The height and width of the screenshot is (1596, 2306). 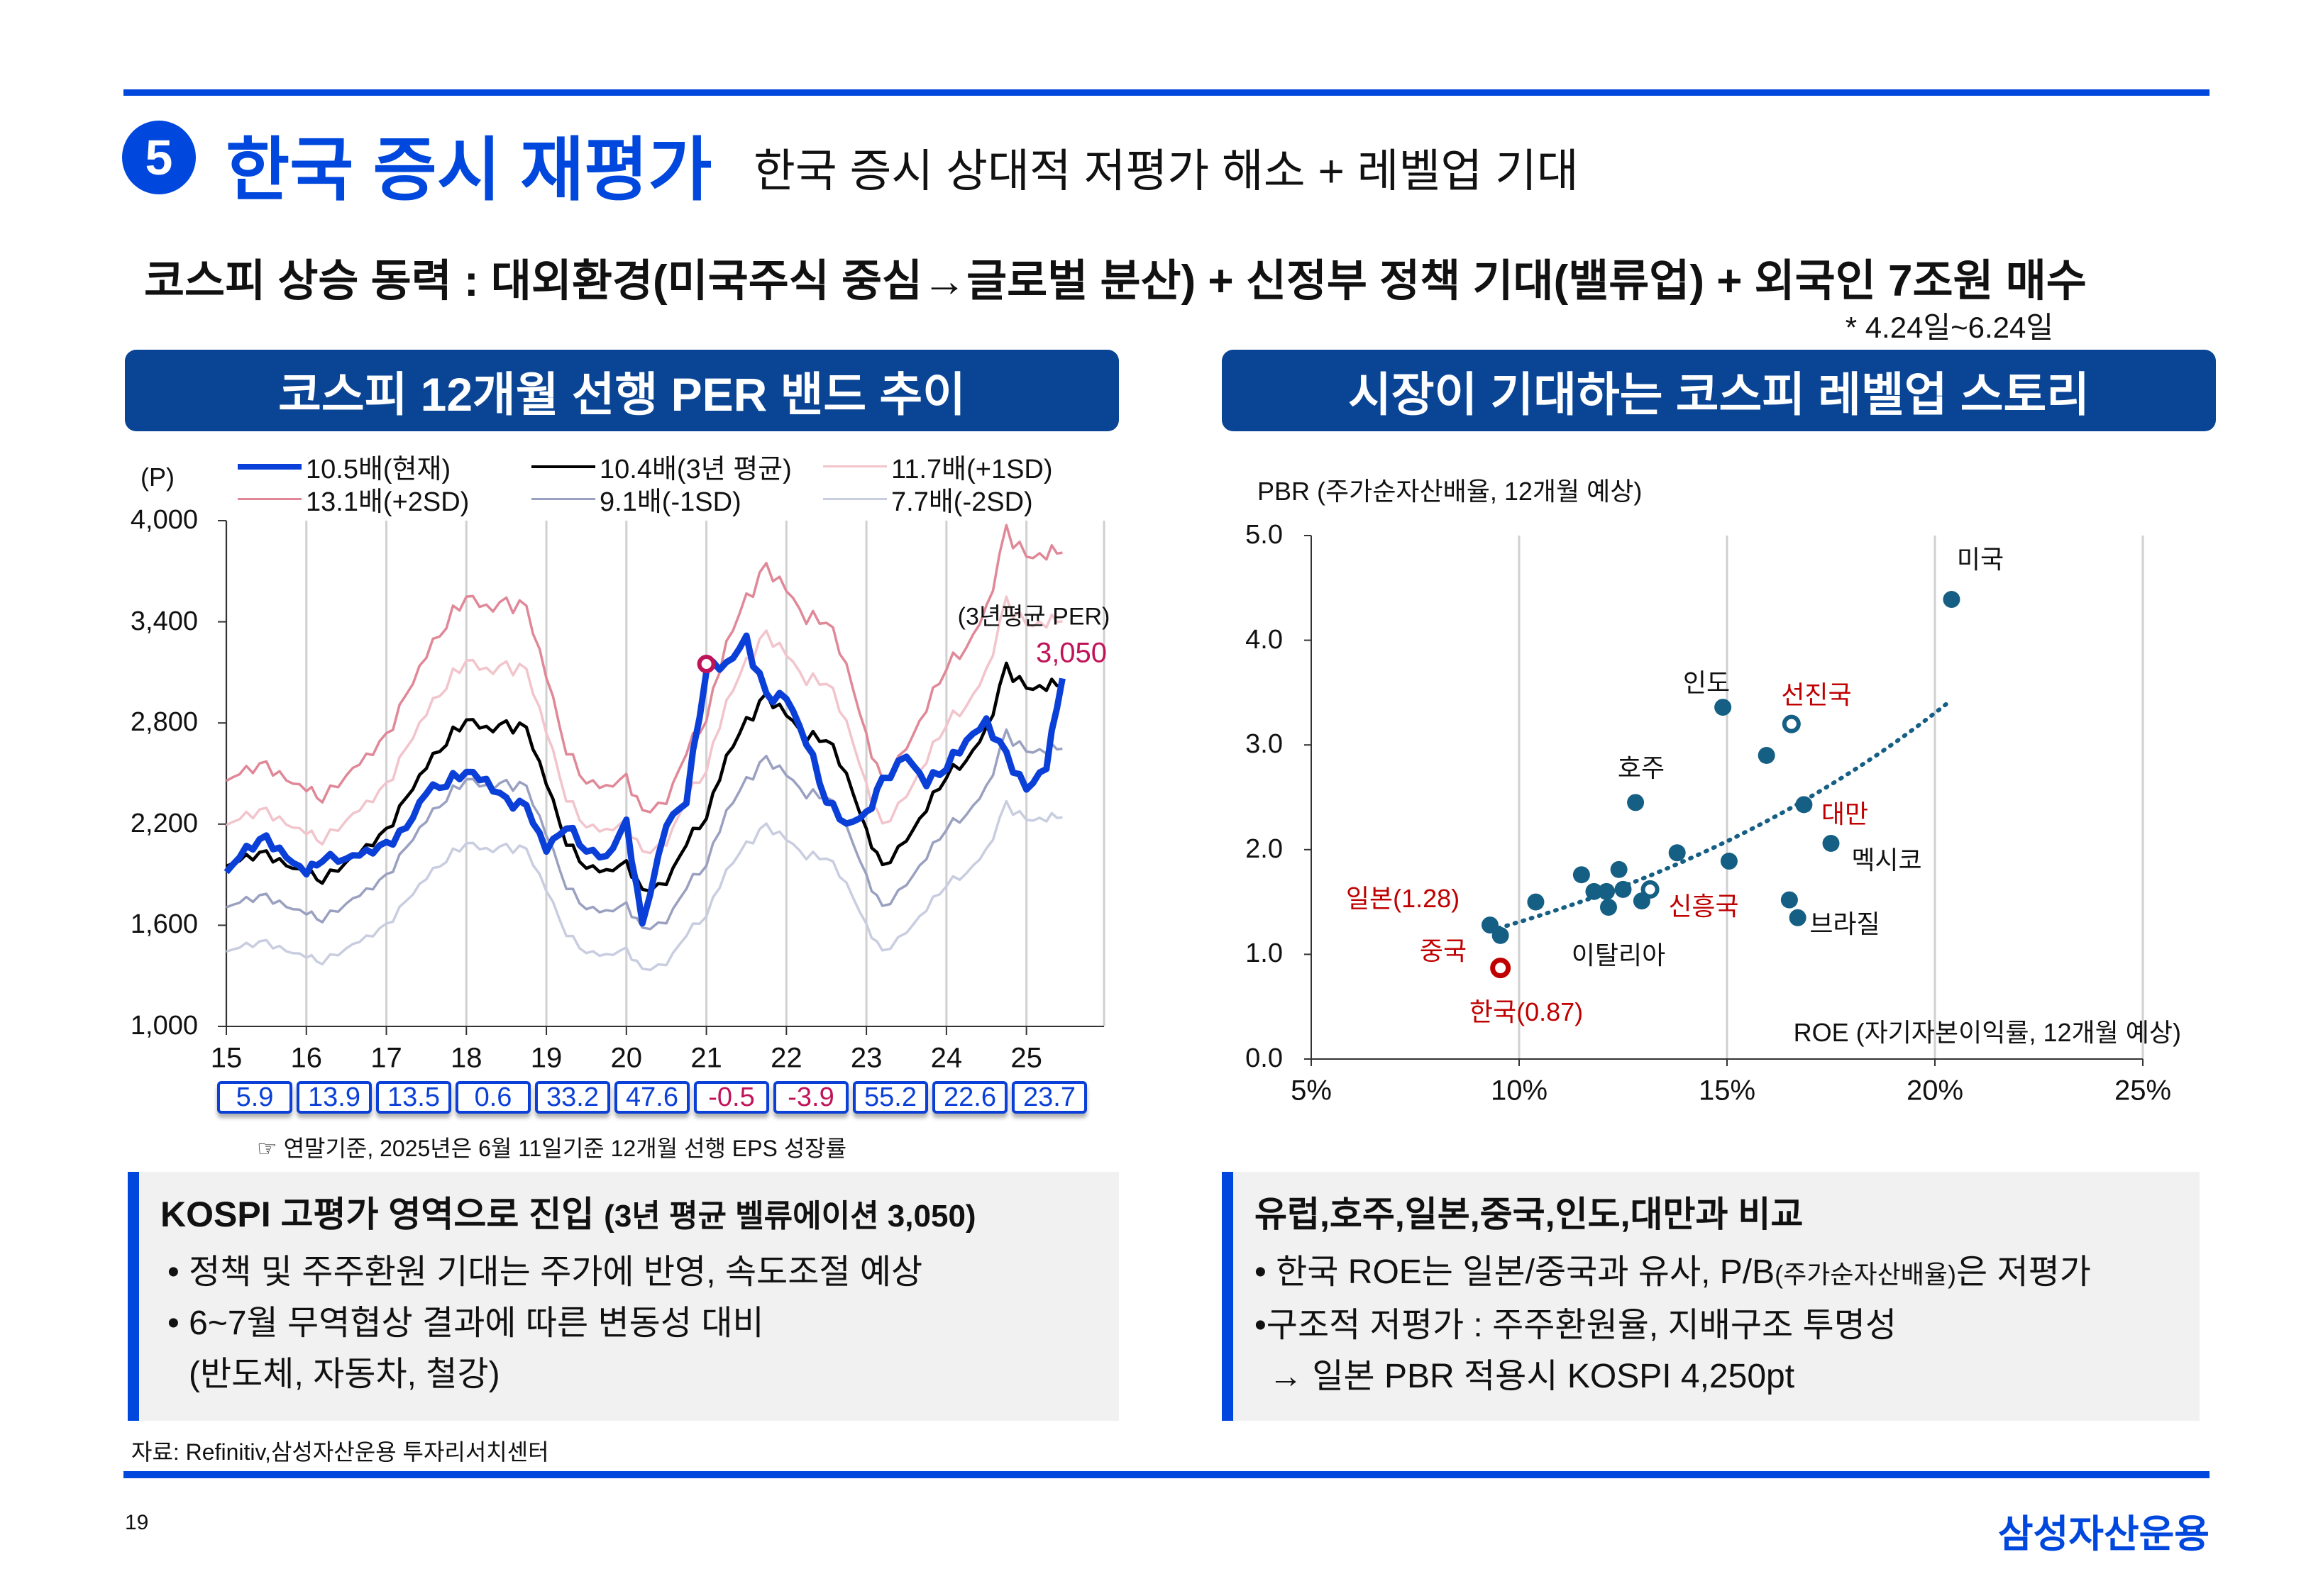 What do you see at coordinates (1264, 744) in the screenshot?
I see `y-tick-label: 3.0` at bounding box center [1264, 744].